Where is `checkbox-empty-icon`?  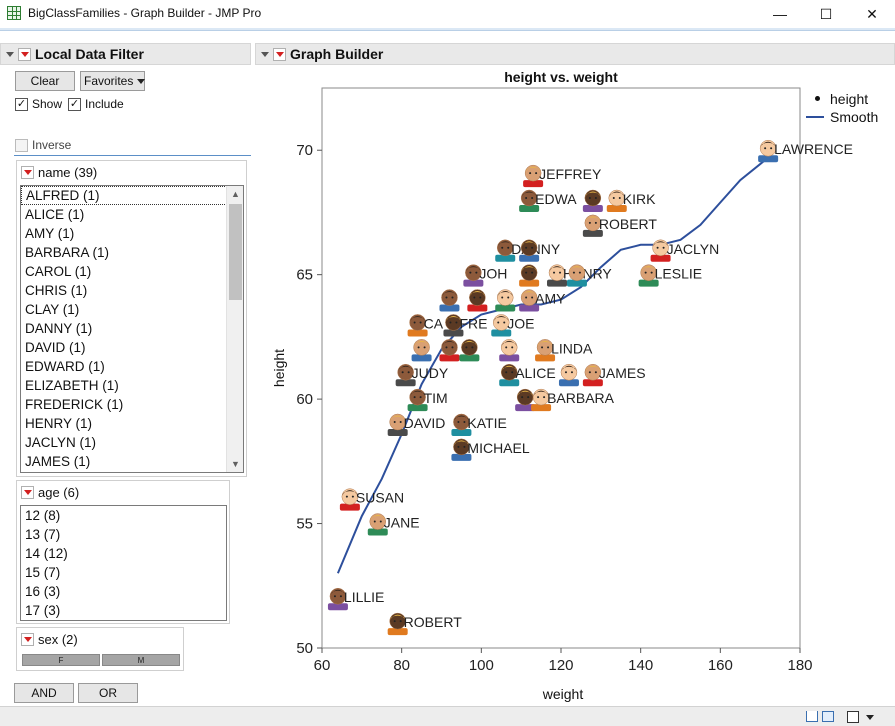 checkbox-empty-icon is located at coordinates (853, 717).